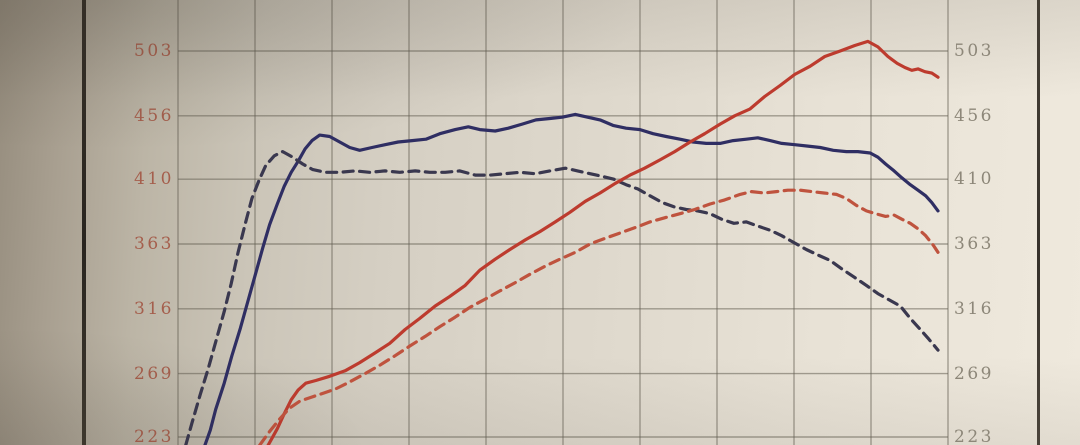 The height and width of the screenshot is (445, 1080). Describe the element at coordinates (974, 374) in the screenshot. I see `y-tick-right-269: 269` at that location.